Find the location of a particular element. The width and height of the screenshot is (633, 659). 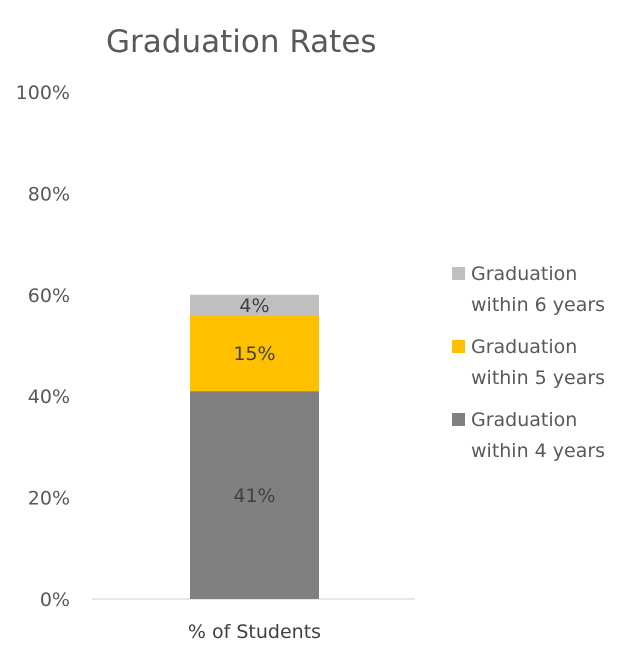

y-tick-label: 40% is located at coordinates (49, 397).